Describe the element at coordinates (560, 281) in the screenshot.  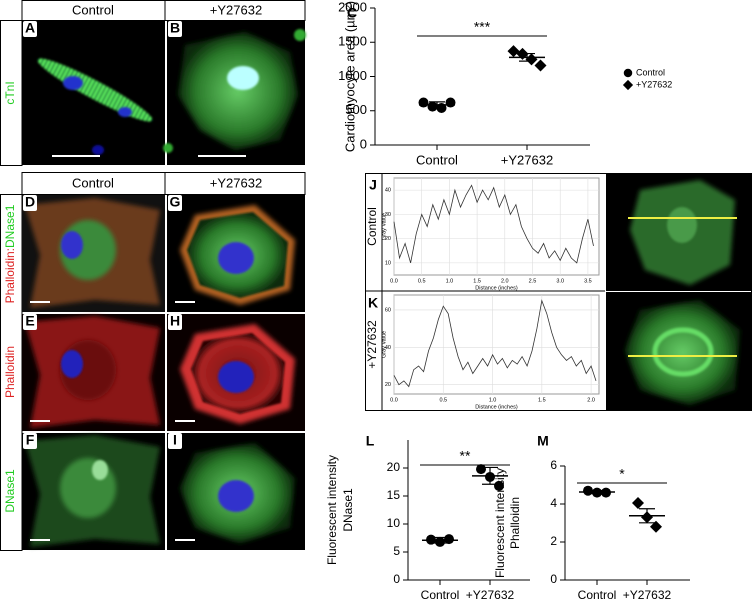
I see `x-tick-label: 3.0` at that location.